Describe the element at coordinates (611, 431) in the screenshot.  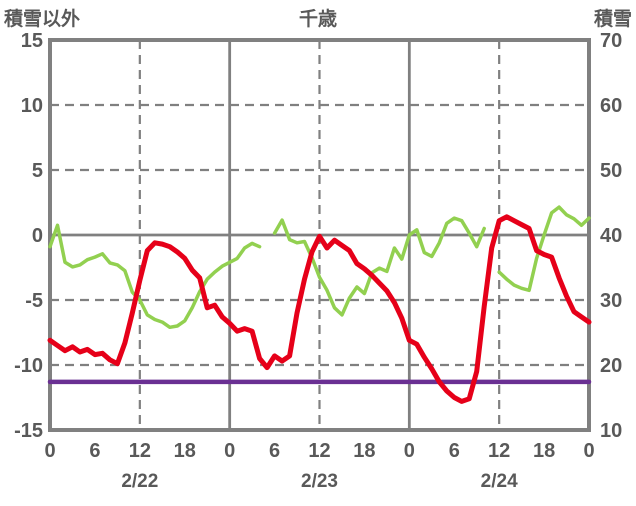
I see `right-axis-tick-label: 10` at that location.